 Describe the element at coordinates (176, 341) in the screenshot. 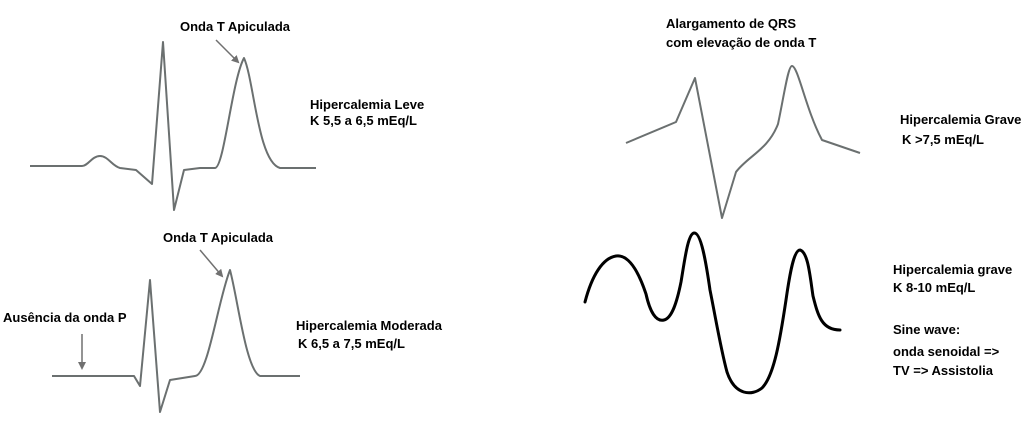

I see `ecg-trace-moderada` at that location.